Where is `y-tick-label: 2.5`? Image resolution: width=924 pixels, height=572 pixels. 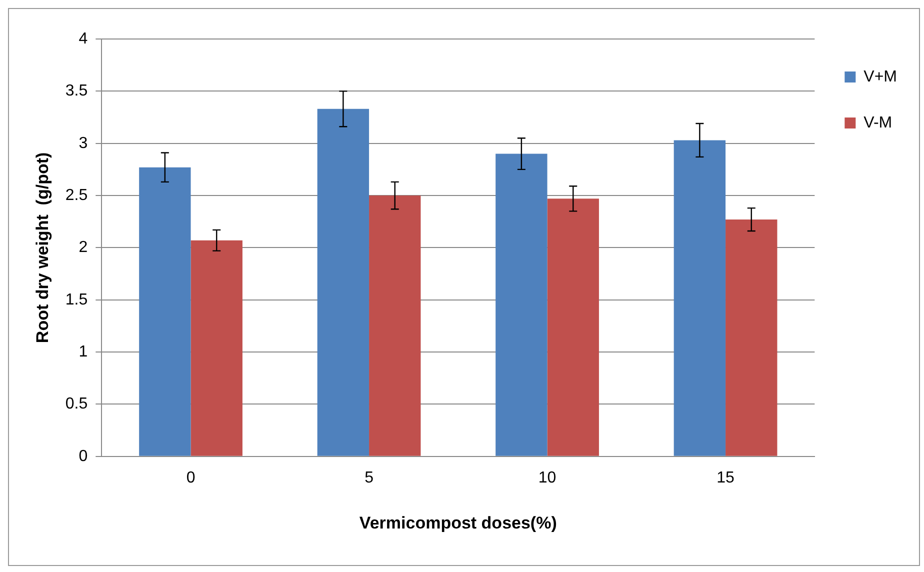
y-tick-label: 2.5 is located at coordinates (76, 195).